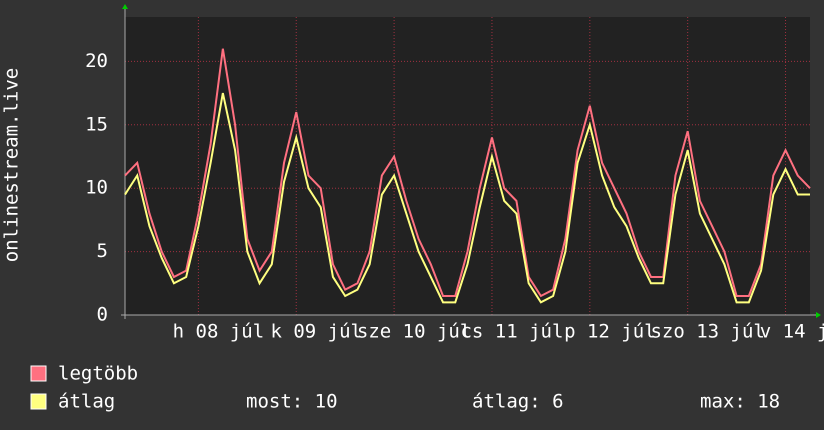 The image size is (824, 430). What do you see at coordinates (86, 402) in the screenshot?
I see `legend-label: átlag` at bounding box center [86, 402].